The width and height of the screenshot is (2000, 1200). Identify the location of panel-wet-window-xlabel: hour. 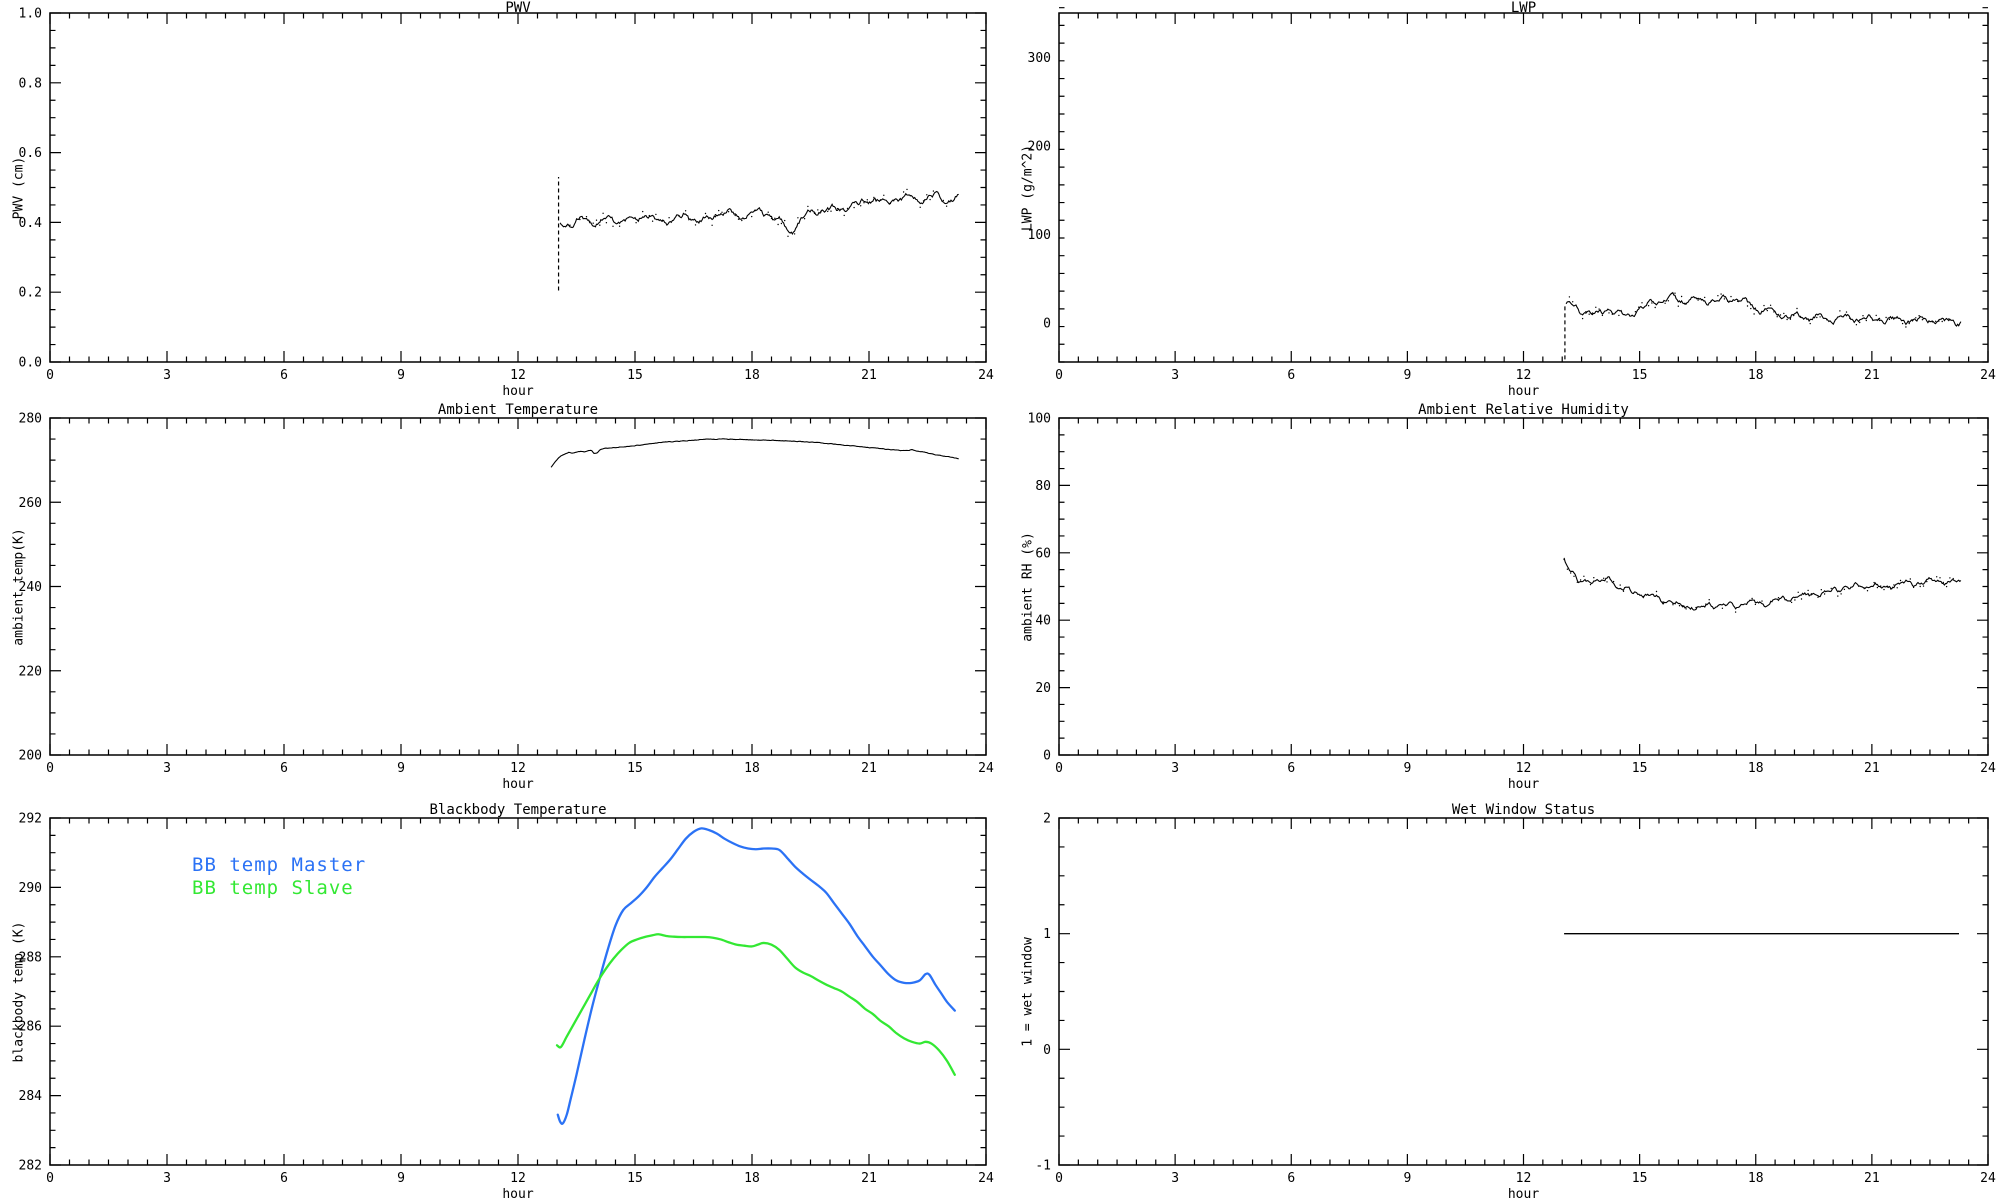
(1523, 1193).